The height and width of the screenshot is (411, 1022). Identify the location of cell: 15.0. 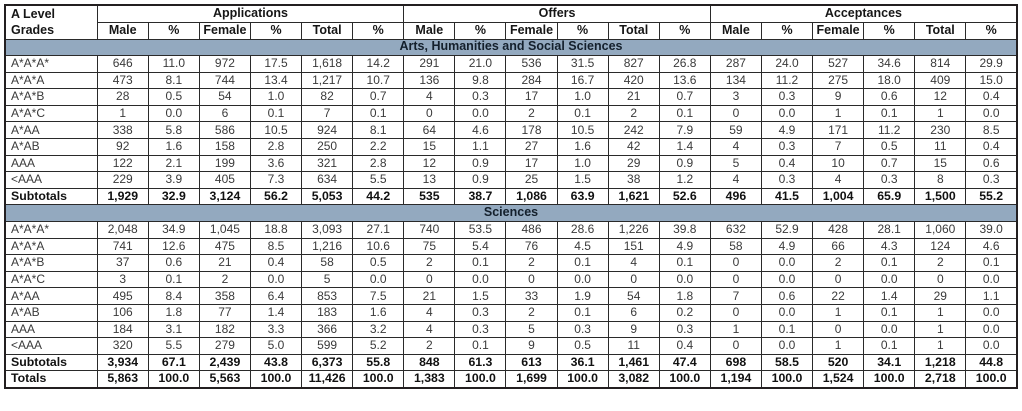
(991, 80).